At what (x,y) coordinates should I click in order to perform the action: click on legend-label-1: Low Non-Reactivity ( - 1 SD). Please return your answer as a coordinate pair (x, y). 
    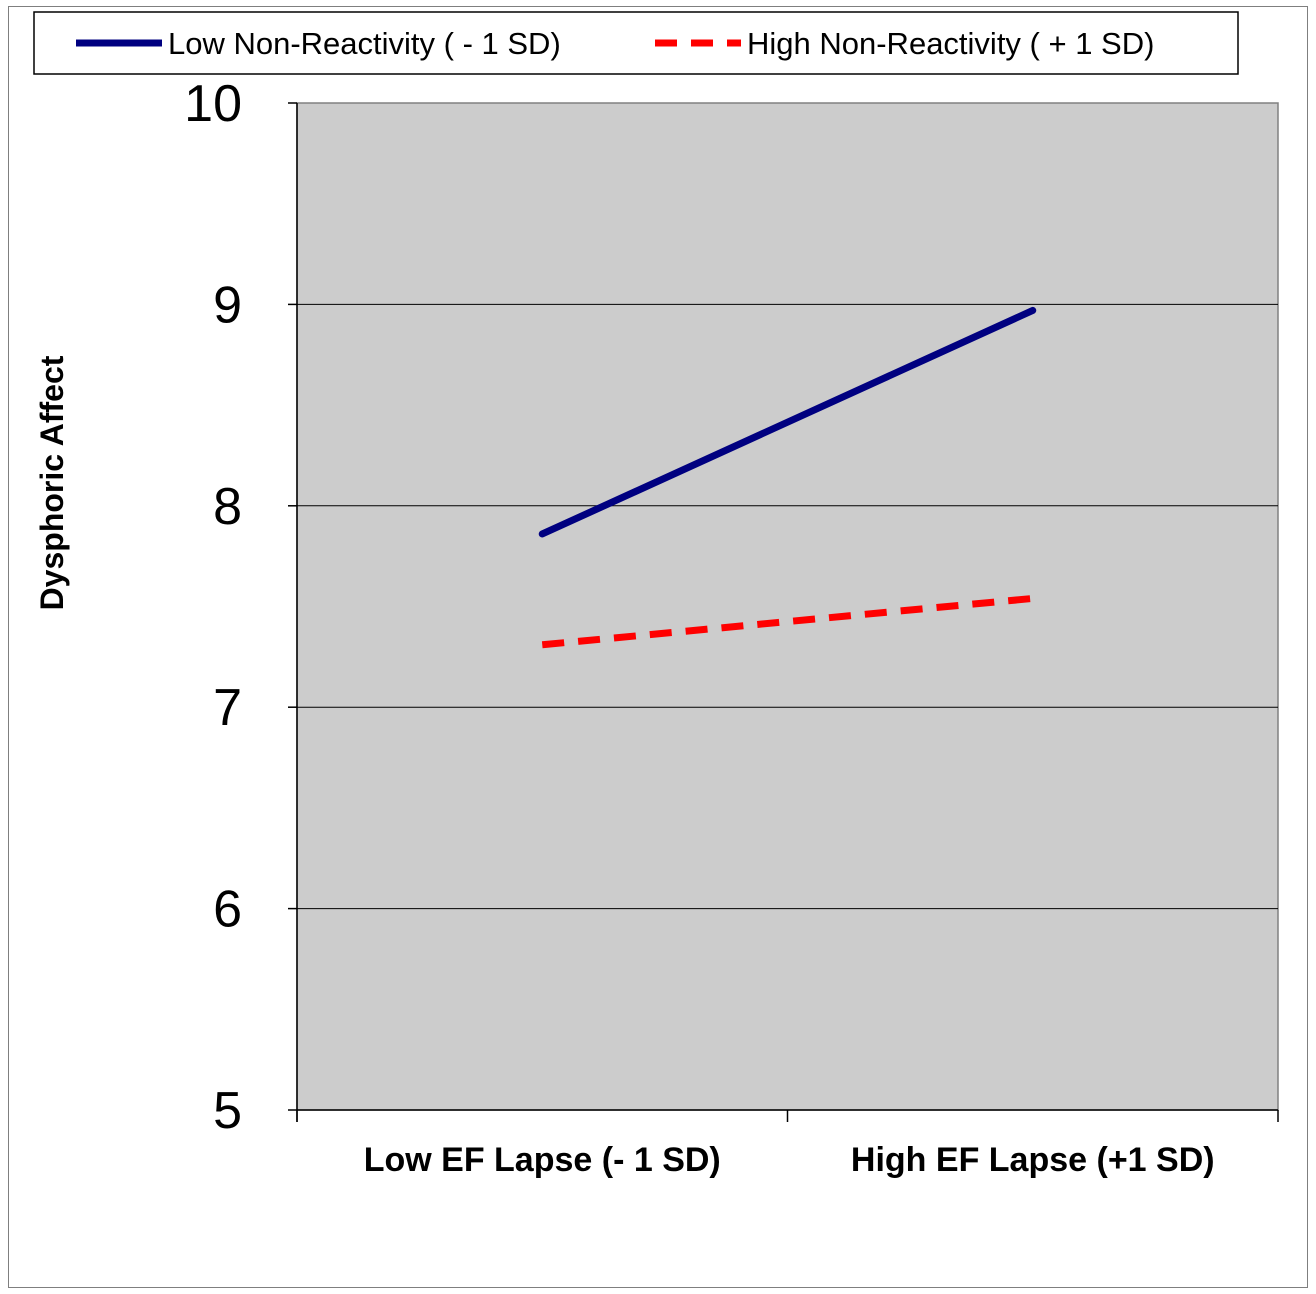
    Looking at the image, I should click on (364, 43).